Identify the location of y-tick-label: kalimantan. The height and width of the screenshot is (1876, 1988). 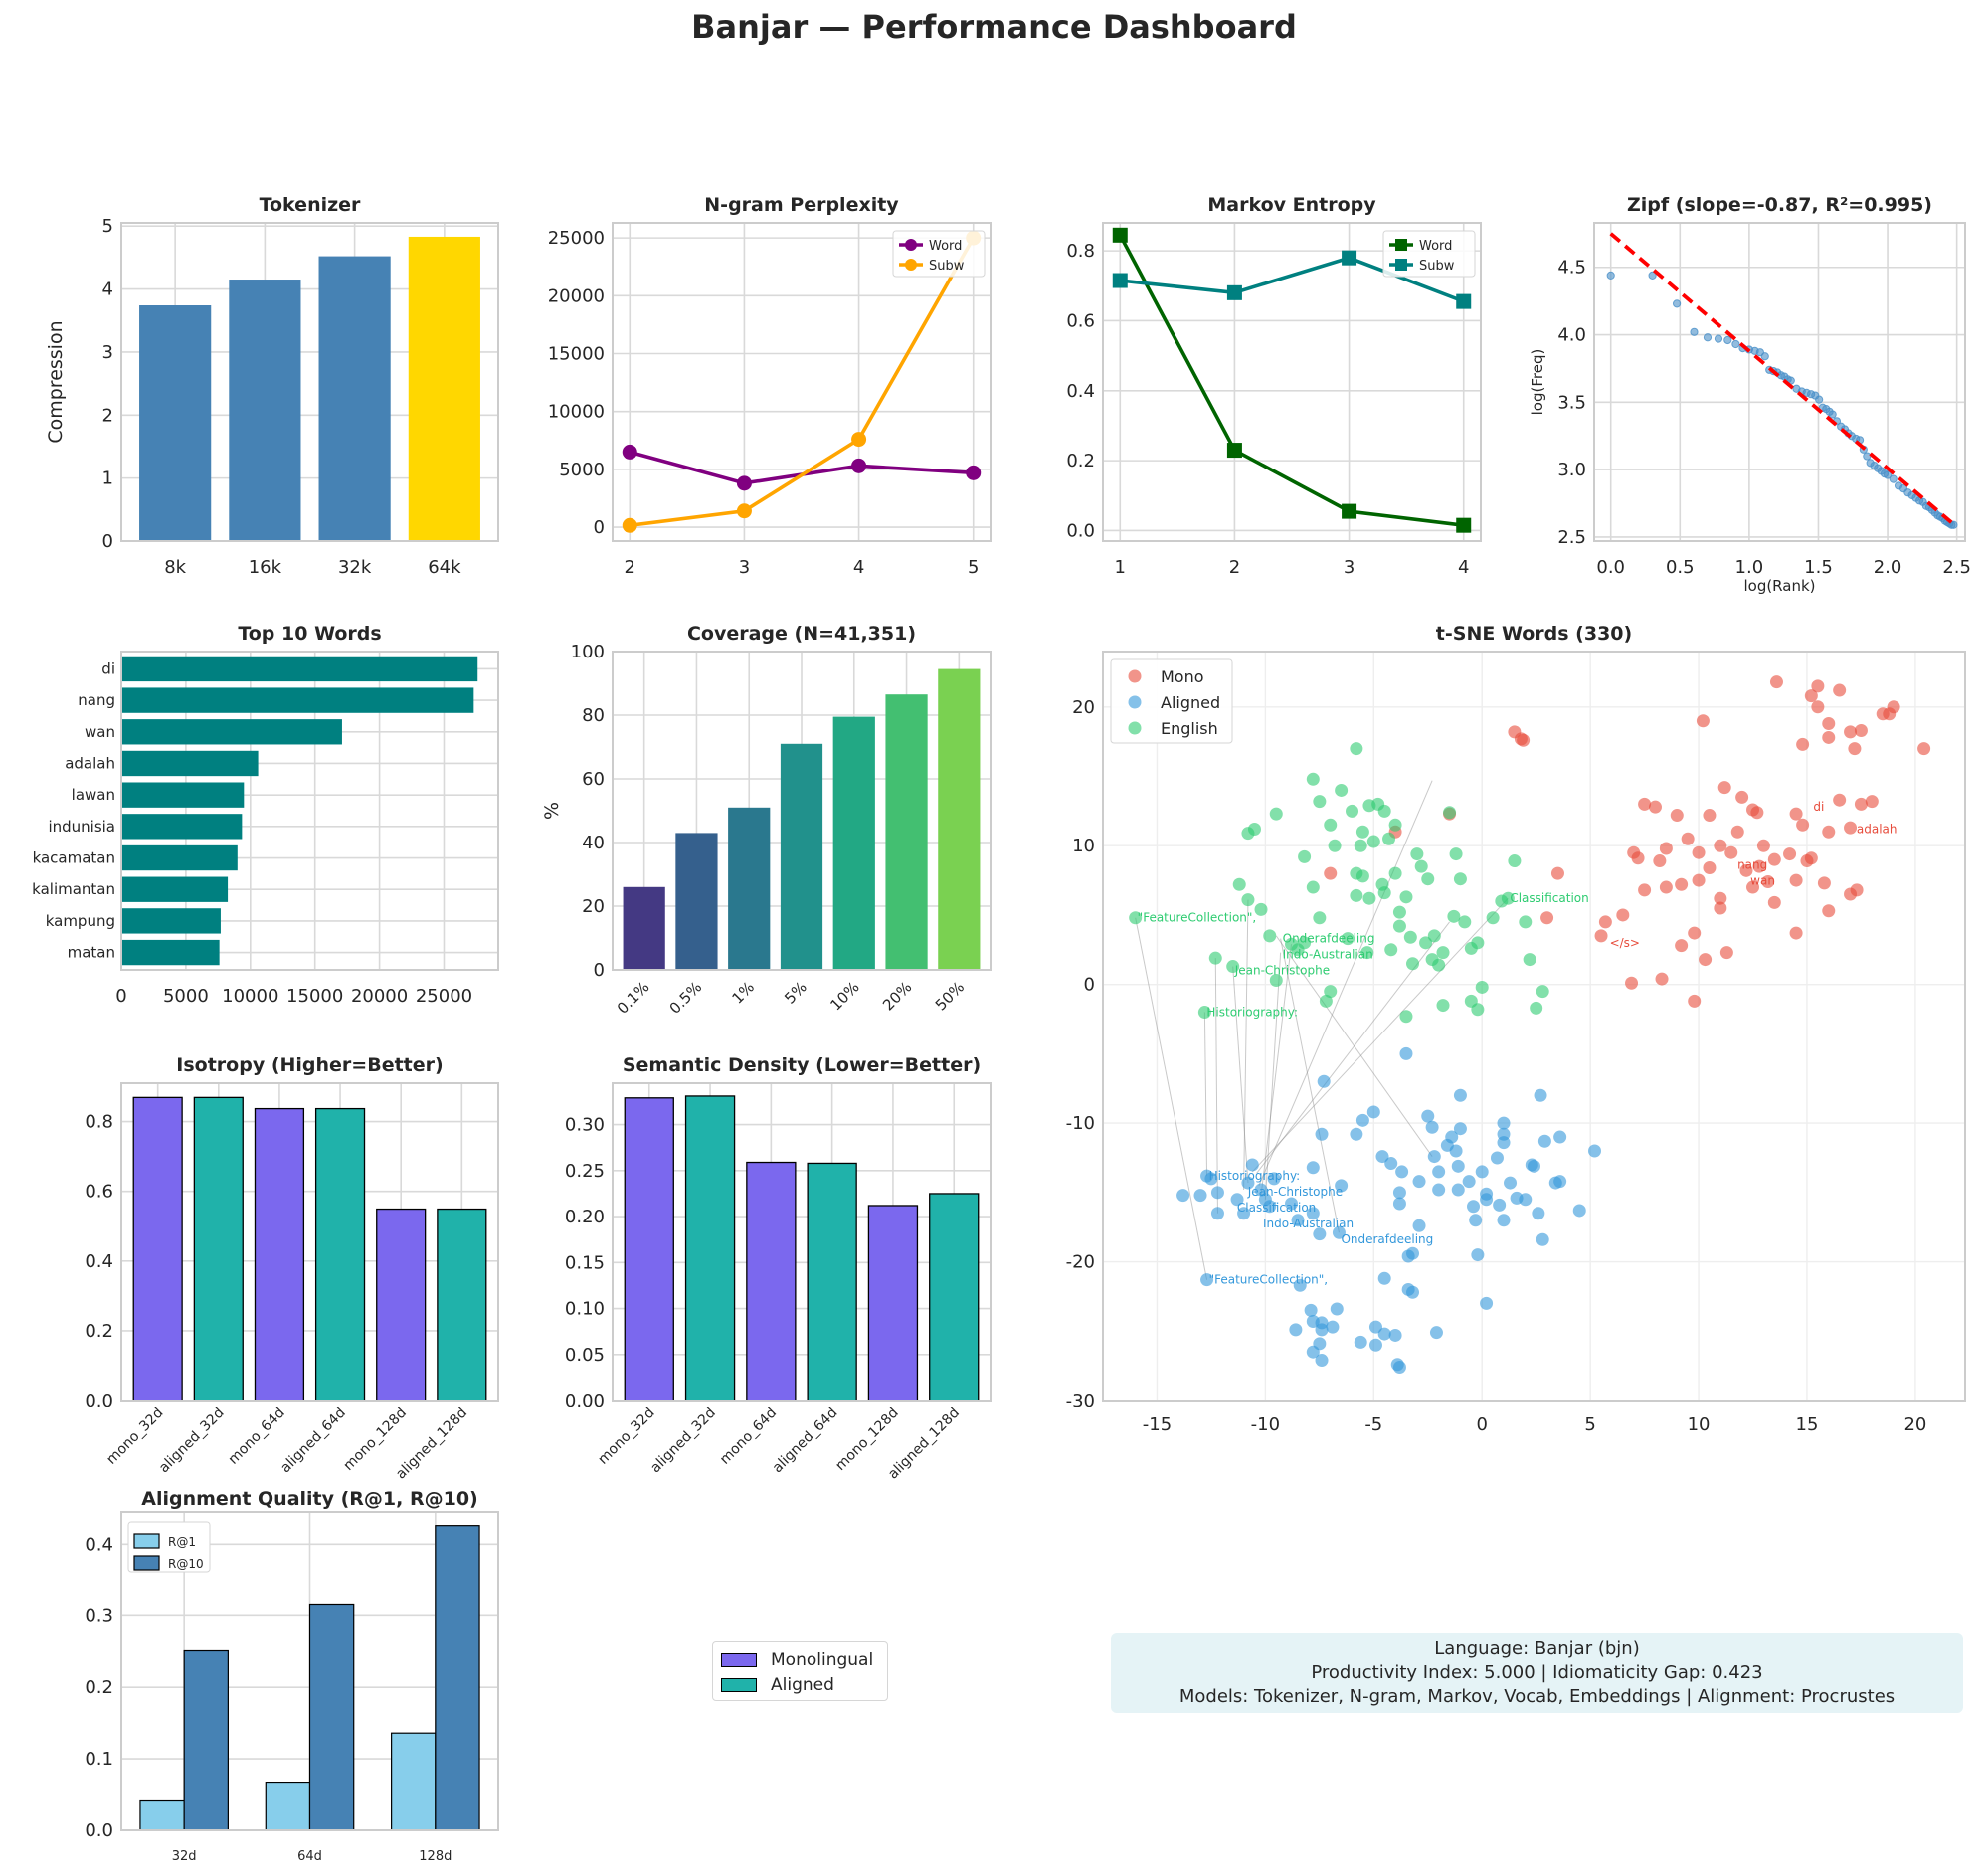
(73, 889).